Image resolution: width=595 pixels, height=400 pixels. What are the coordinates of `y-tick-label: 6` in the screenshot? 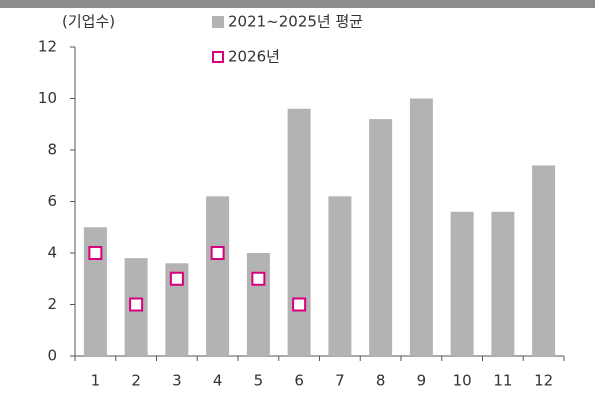 It's located at (52, 201).